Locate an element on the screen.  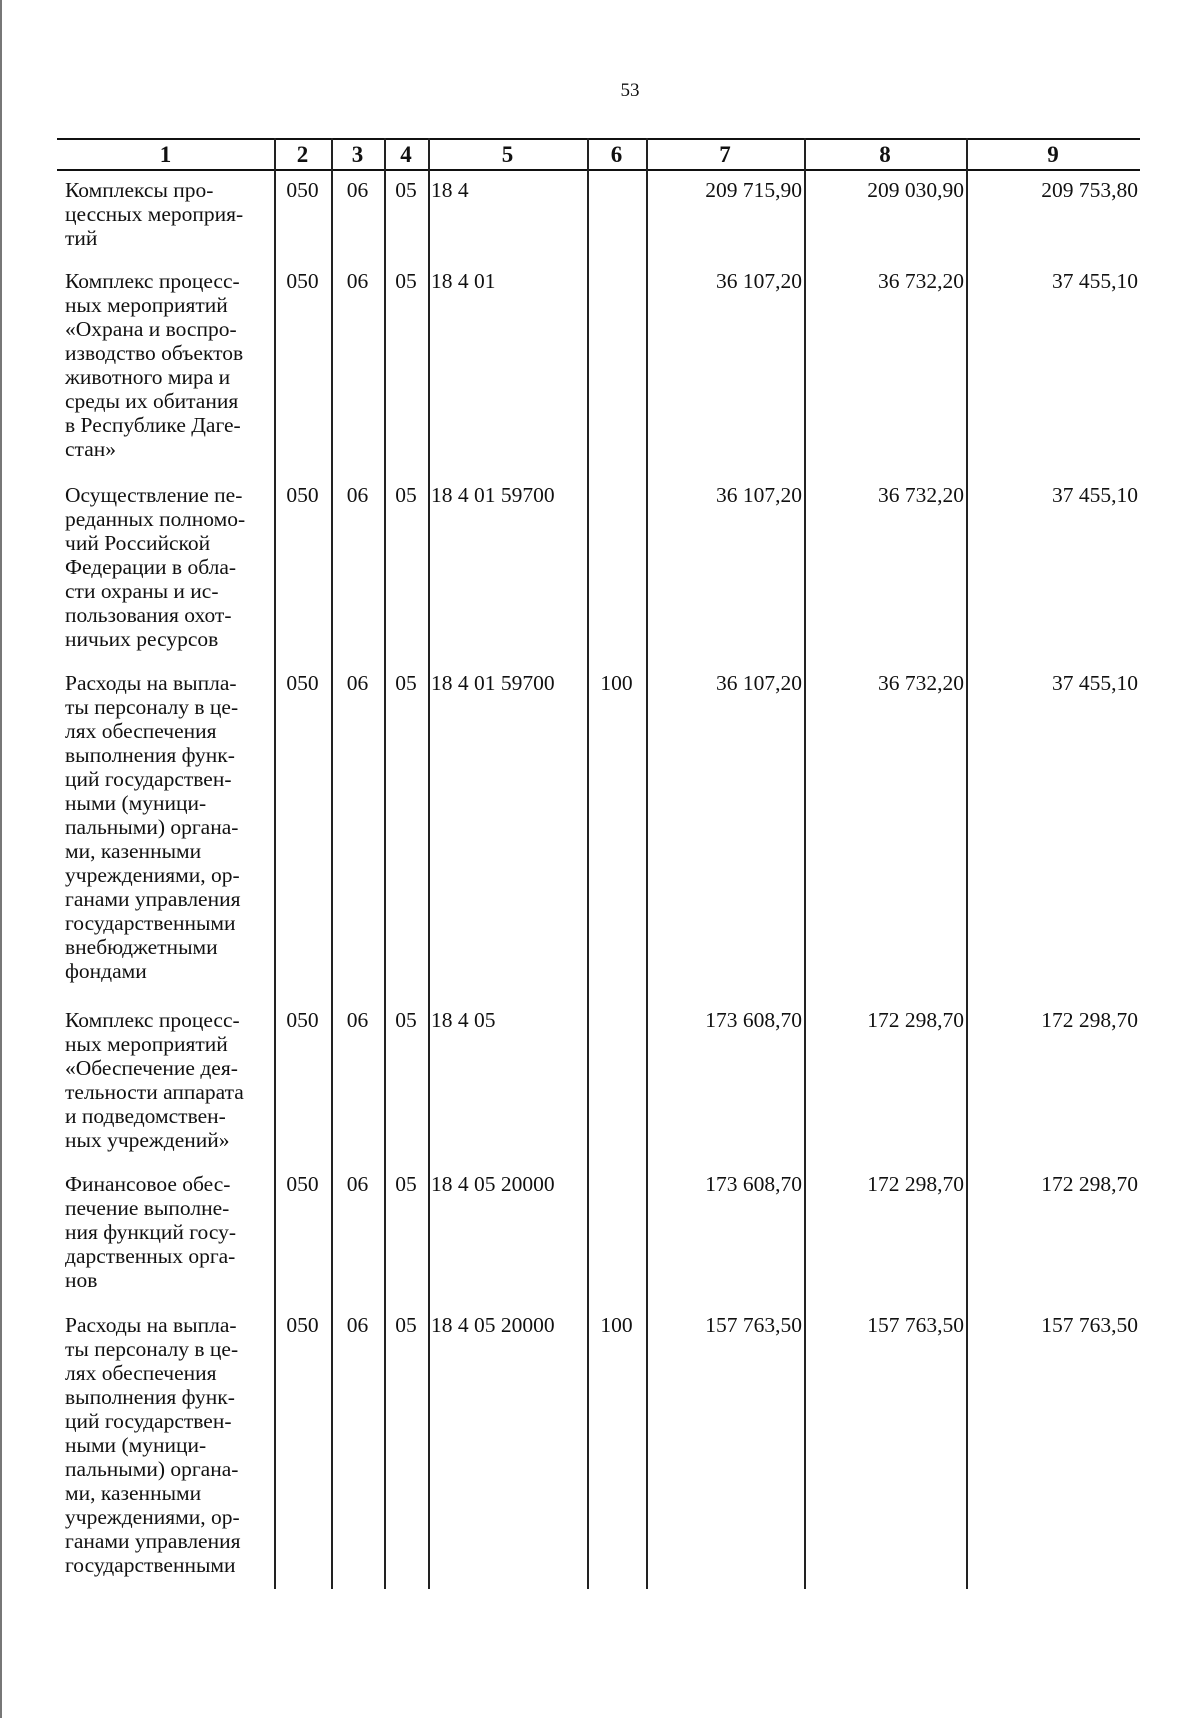
cell-amount-col9: 157 763,50 is located at coordinates (1089, 1325).